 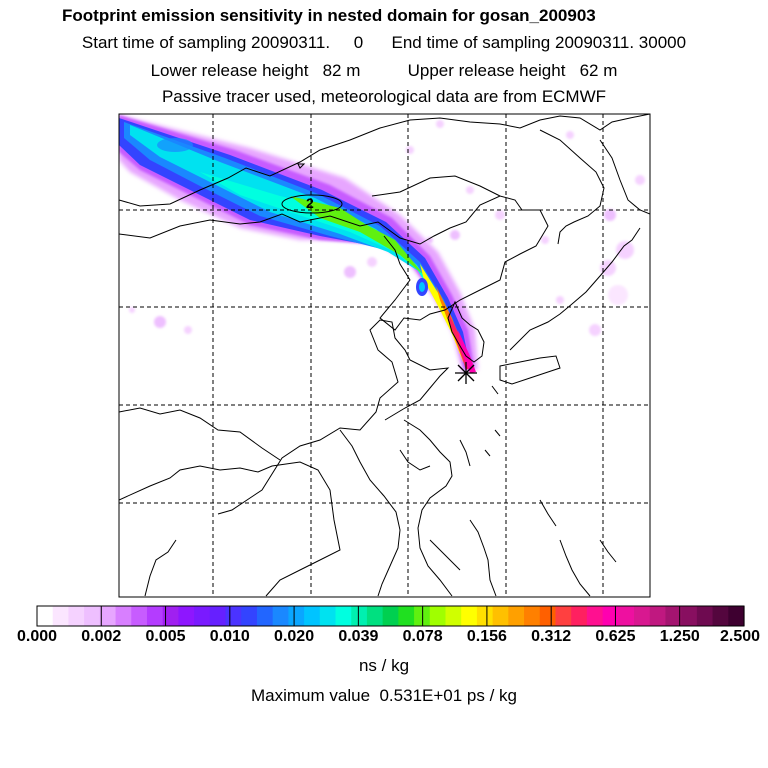 What do you see at coordinates (679, 636) in the screenshot?
I see `colorbar-tick-label: 1.250` at bounding box center [679, 636].